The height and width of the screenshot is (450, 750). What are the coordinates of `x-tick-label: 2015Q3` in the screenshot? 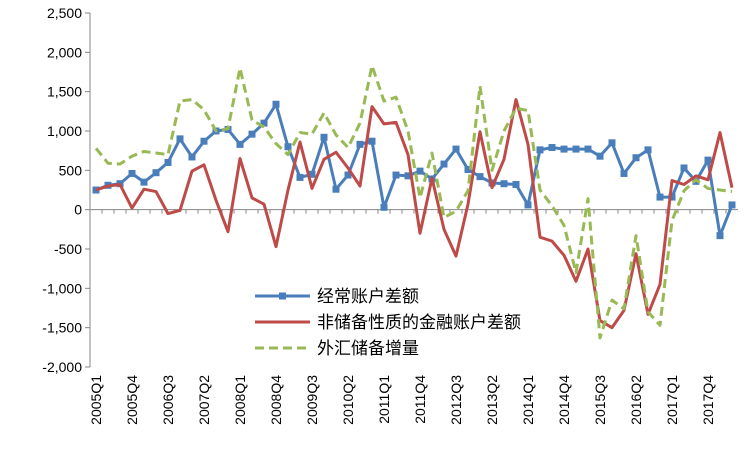 It's located at (600, 400).